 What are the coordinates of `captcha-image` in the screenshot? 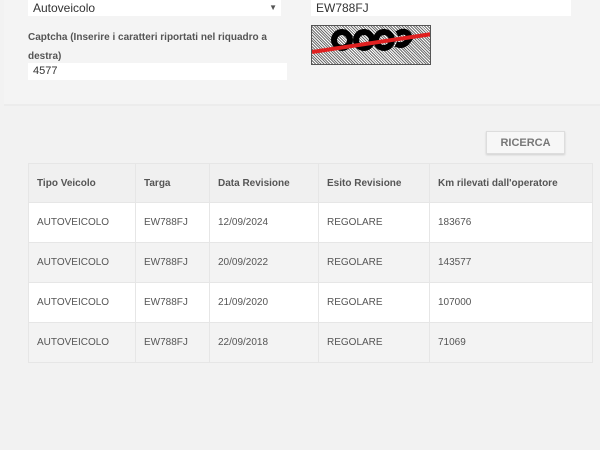 It's located at (371, 45).